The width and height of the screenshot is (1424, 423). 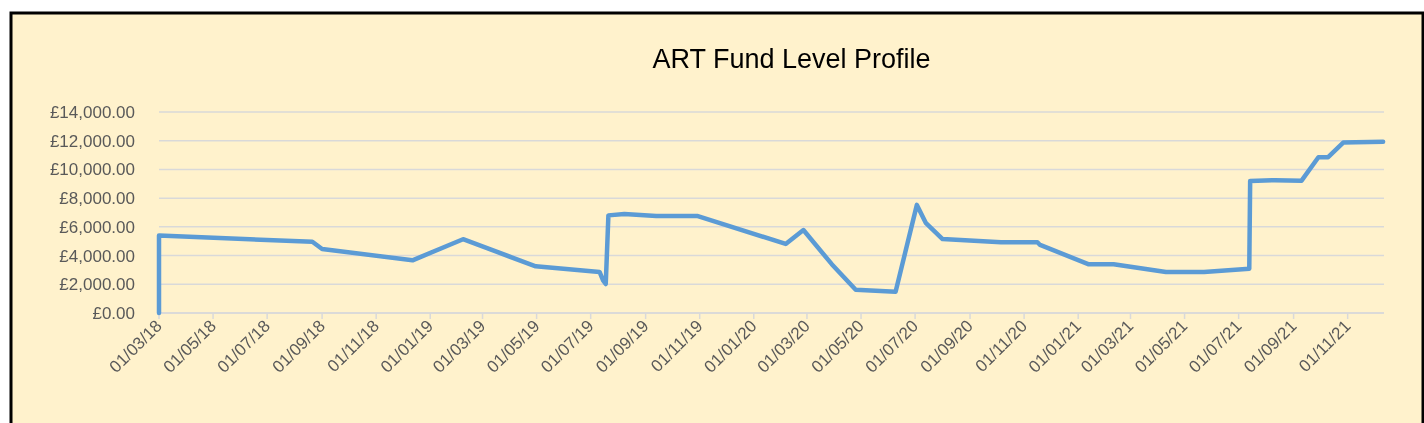 I want to click on chart-title: ART Fund Level Profile, so click(x=791, y=59).